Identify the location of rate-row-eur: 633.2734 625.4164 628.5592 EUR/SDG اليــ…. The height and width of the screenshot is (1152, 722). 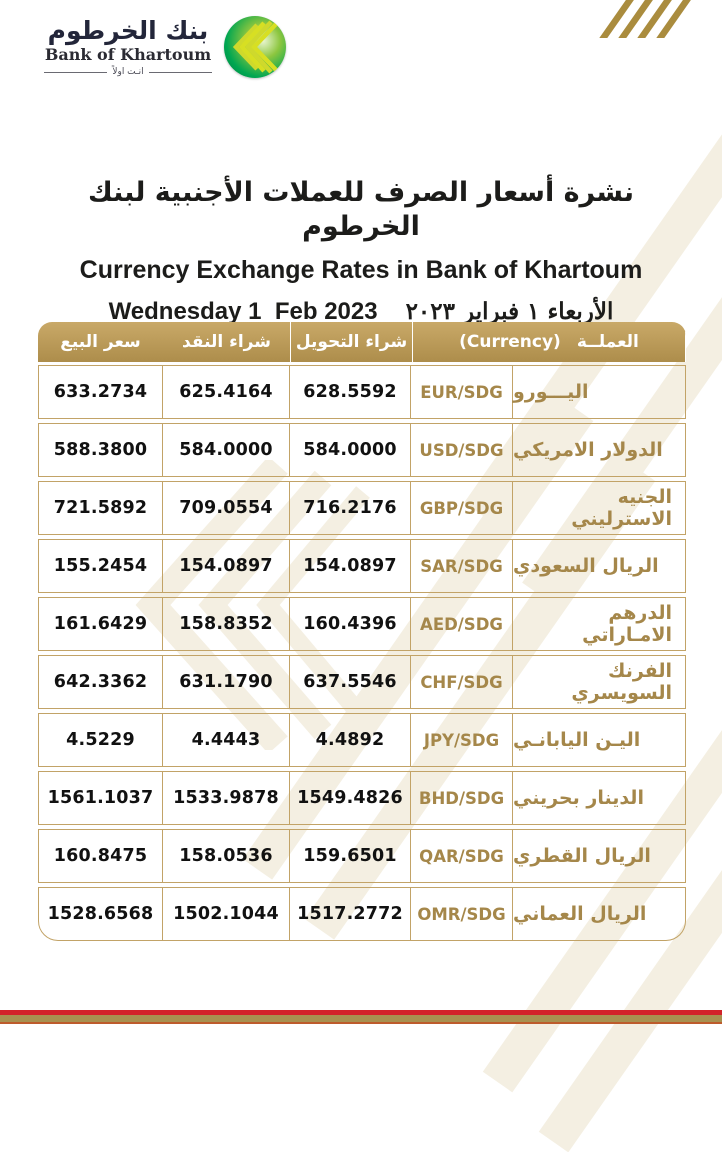
(362, 392).